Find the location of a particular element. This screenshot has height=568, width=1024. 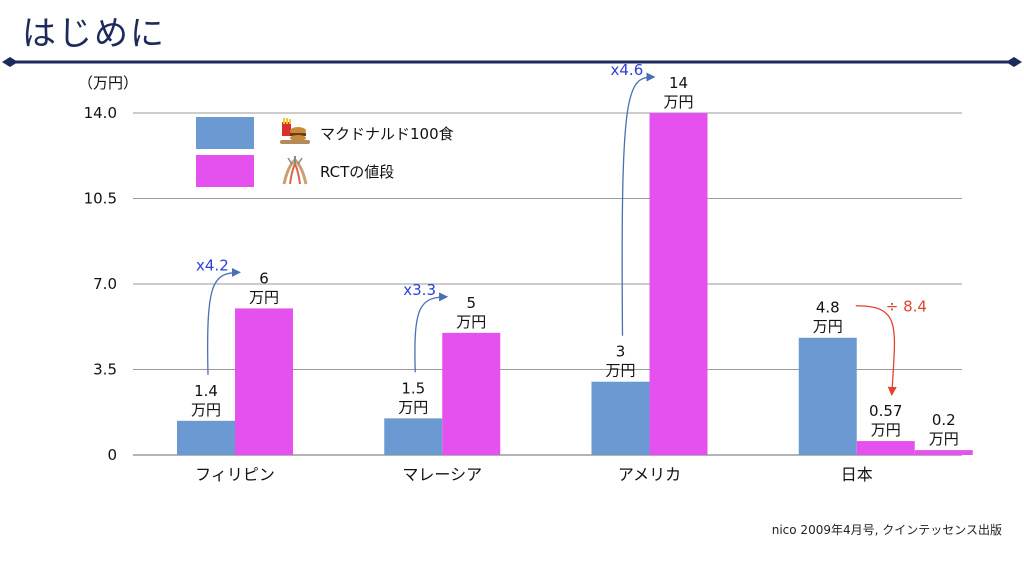

data-label-value: 6 is located at coordinates (264, 278).